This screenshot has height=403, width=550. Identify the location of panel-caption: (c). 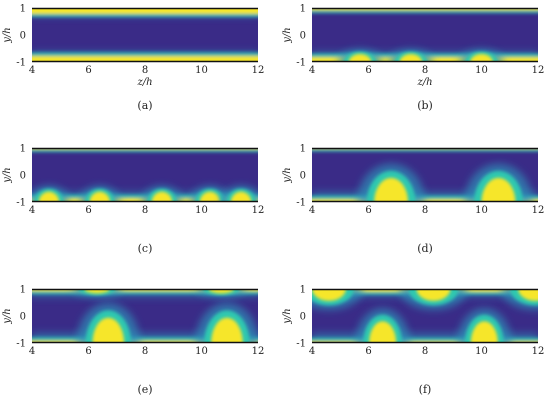
(145, 248).